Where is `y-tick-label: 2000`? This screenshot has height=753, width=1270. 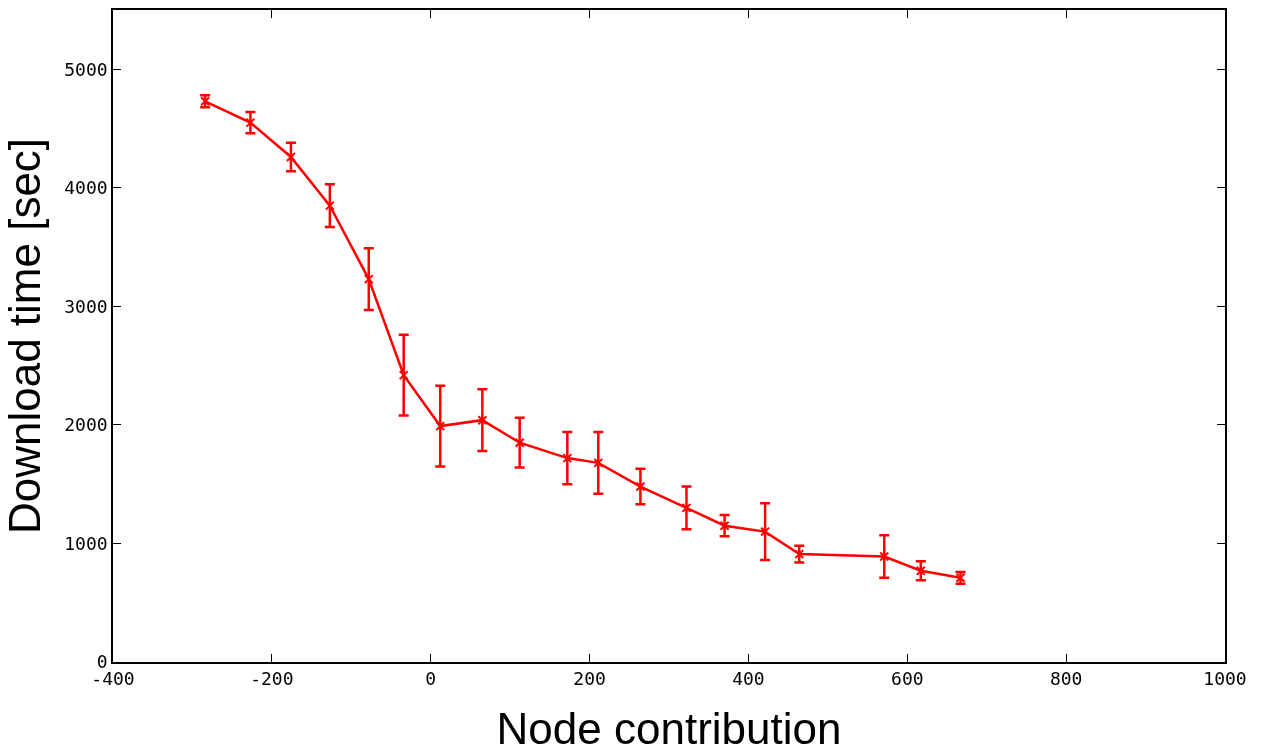 y-tick-label: 2000 is located at coordinates (86, 425).